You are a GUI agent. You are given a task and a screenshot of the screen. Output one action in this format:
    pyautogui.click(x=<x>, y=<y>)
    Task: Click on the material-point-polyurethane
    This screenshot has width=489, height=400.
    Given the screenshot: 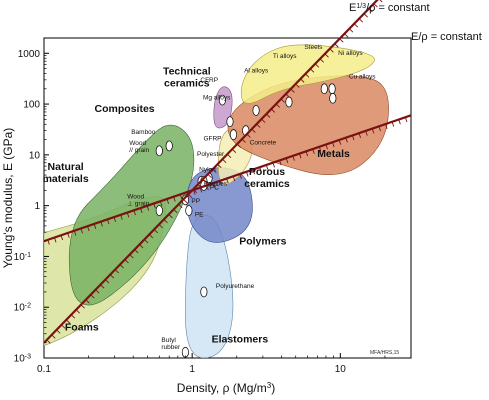 What is the action you would take?
    pyautogui.click(x=204, y=292)
    